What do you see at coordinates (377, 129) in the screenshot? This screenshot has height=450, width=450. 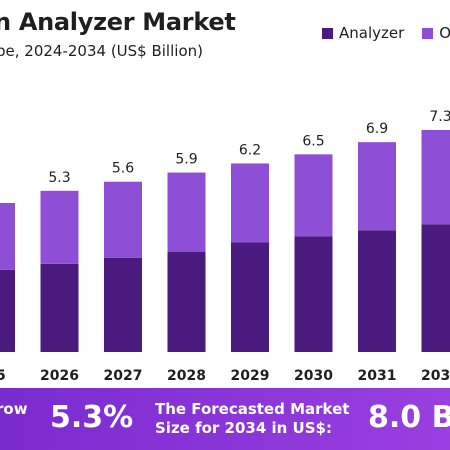 I see `value-label-2031: 6.9` at bounding box center [377, 129].